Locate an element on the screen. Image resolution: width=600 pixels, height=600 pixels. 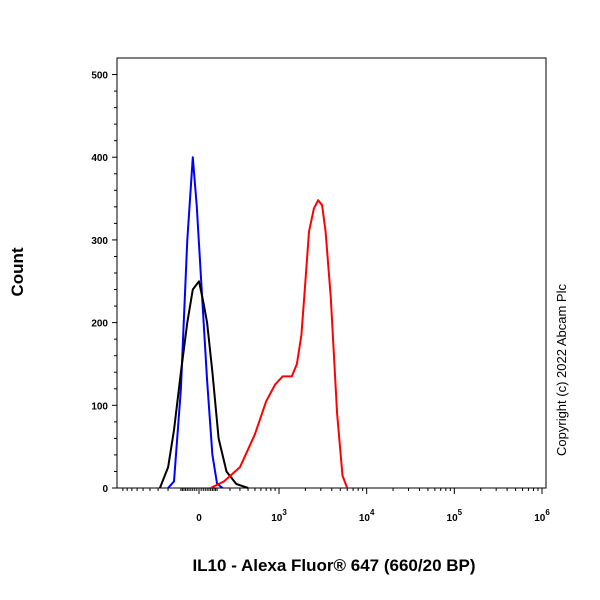
copyright-watermark: Copyright (c) 2022 Abcam Plc is located at coordinates (561, 370).